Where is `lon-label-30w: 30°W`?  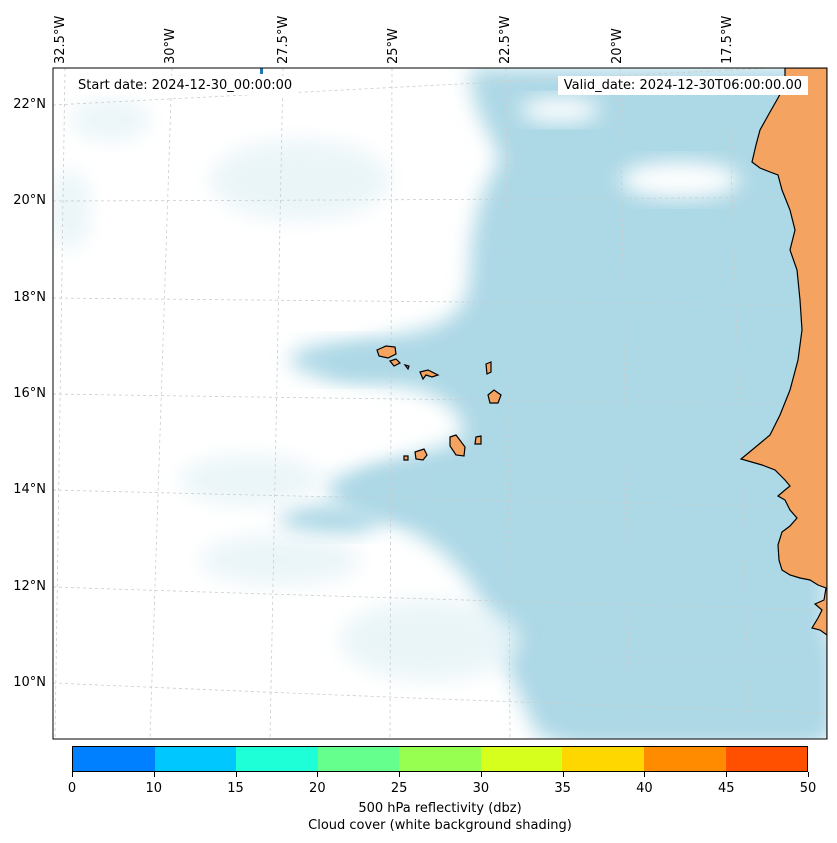
lon-label-30w: 30°W is located at coordinates (170, 46).